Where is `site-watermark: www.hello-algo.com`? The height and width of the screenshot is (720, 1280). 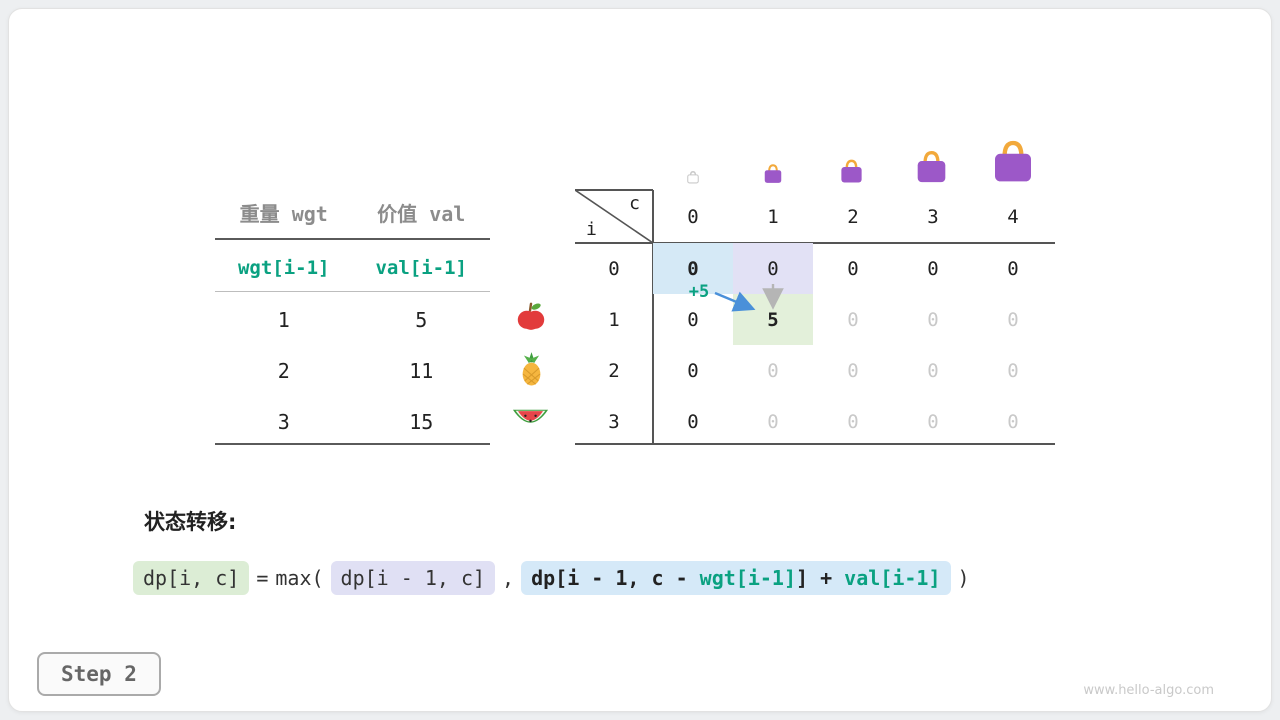 site-watermark: www.hello-algo.com is located at coordinates (1148, 690).